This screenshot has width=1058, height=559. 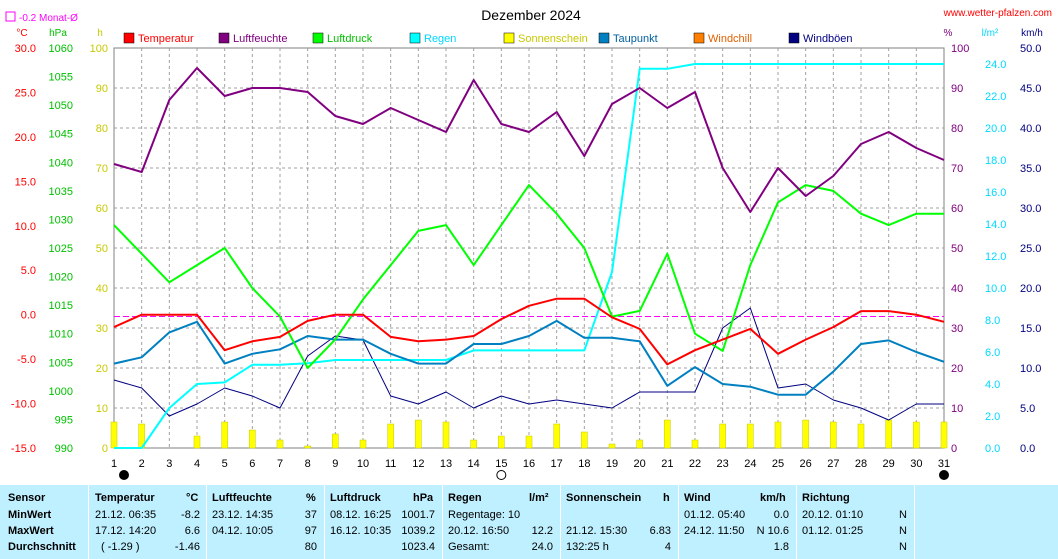 What do you see at coordinates (667, 547) in the screenshot?
I see `sonnenschein-avg-value: 4` at bounding box center [667, 547].